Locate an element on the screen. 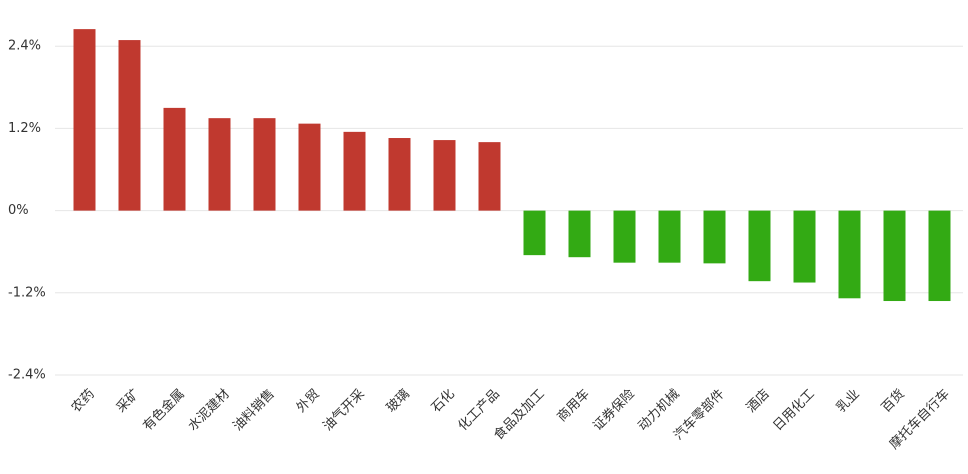 Image resolution: width=968 pixels, height=474 pixels. x-tick-label: 商用车 is located at coordinates (573, 405).